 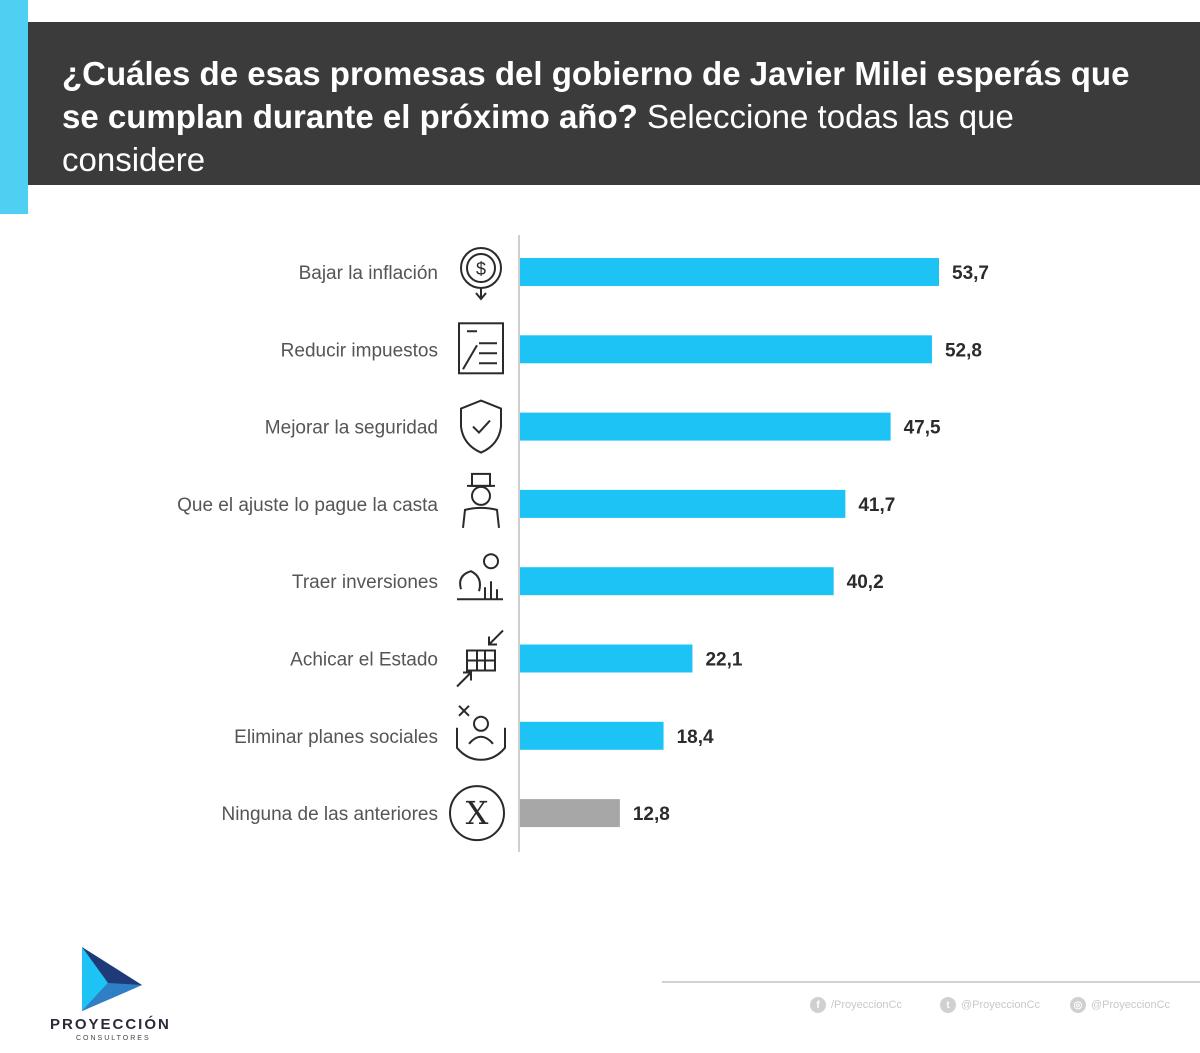 What do you see at coordinates (865, 582) in the screenshot?
I see `value-label: 40,2` at bounding box center [865, 582].